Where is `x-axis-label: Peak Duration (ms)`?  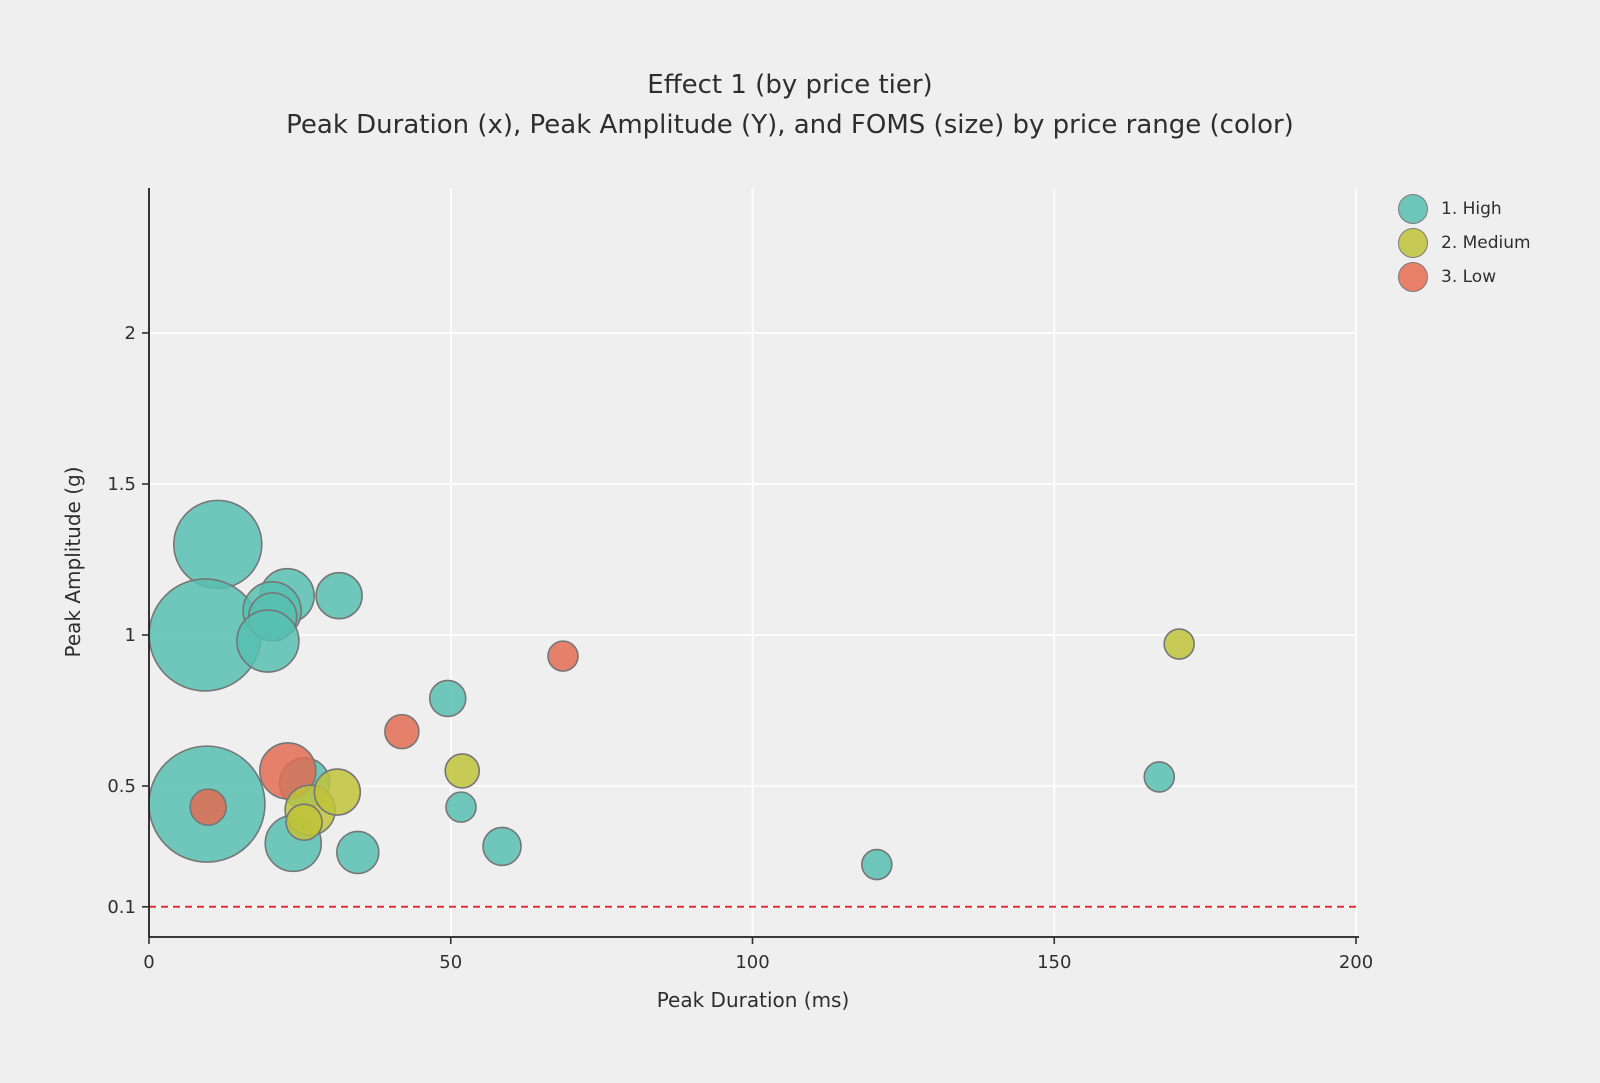 x-axis-label: Peak Duration (ms) is located at coordinates (753, 1000).